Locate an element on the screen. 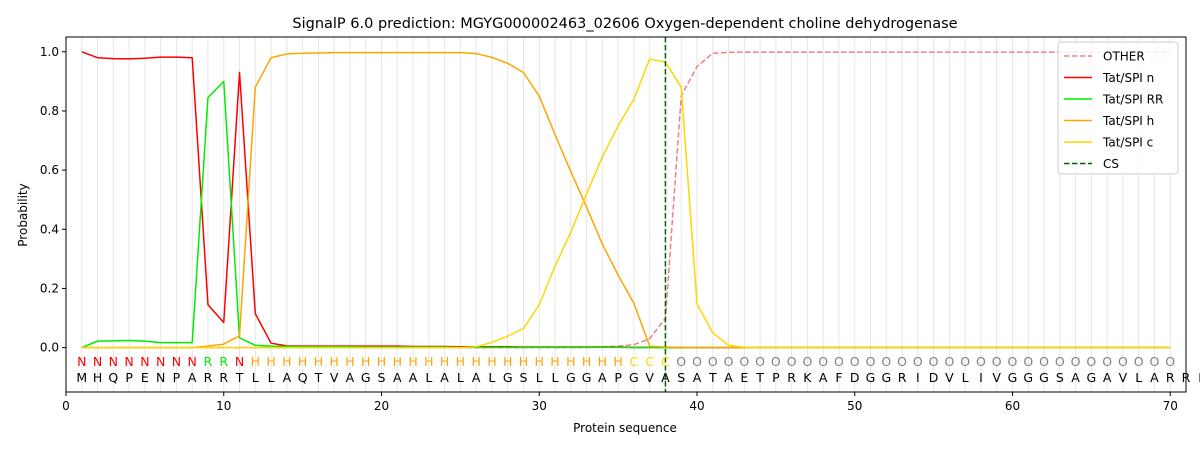 Image resolution: width=1200 pixels, height=450 pixels. sequence-residue: D is located at coordinates (934, 377).